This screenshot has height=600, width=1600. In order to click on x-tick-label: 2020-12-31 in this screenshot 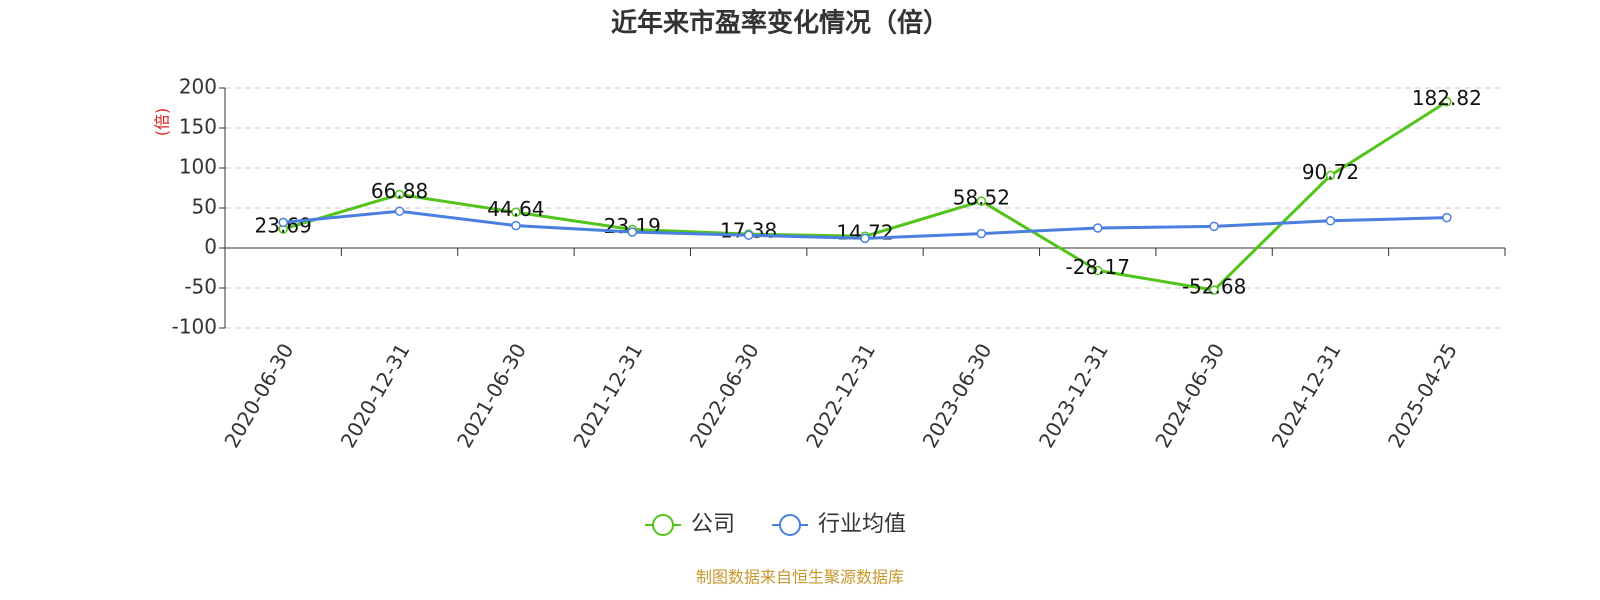, I will do `click(375, 395)`.